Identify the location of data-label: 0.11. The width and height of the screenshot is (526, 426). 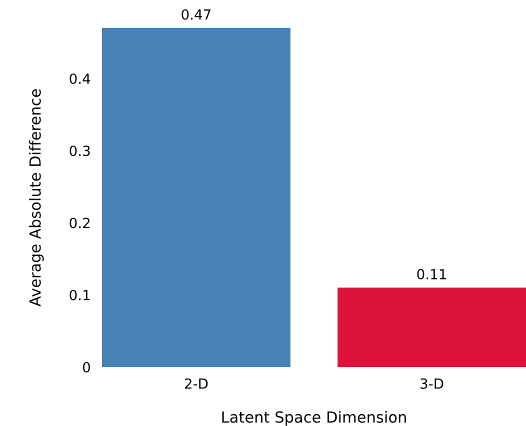
(431, 274).